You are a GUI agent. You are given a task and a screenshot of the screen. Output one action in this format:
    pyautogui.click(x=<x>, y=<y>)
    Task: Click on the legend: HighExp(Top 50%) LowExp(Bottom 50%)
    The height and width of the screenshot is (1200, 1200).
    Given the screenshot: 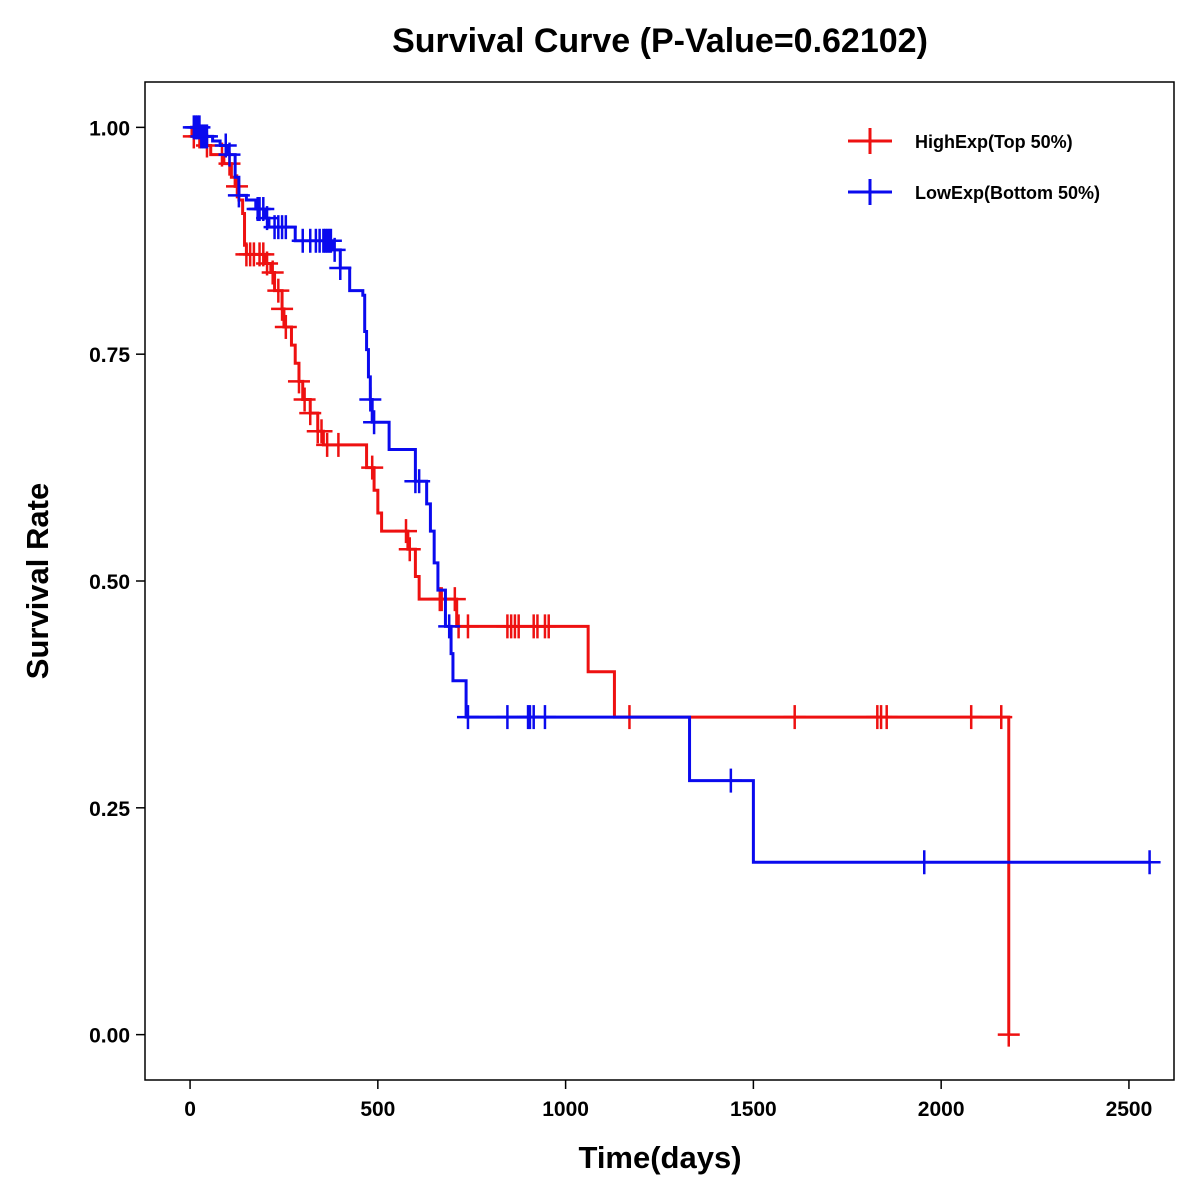 What is the action you would take?
    pyautogui.click(x=974, y=166)
    